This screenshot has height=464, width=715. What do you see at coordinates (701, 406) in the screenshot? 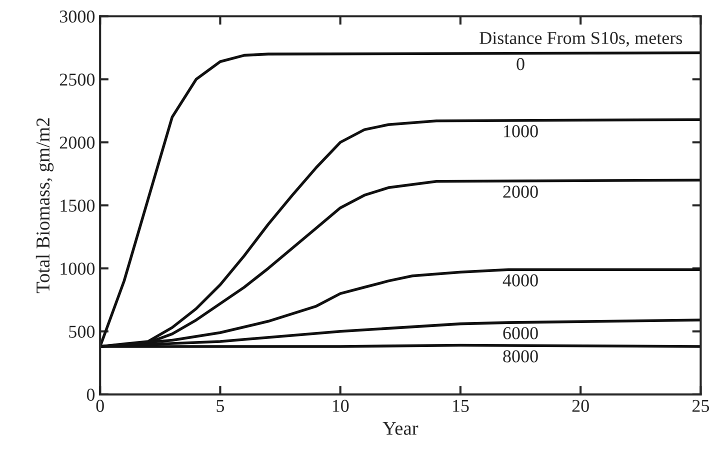
I see `x-tick-label: 25` at bounding box center [701, 406].